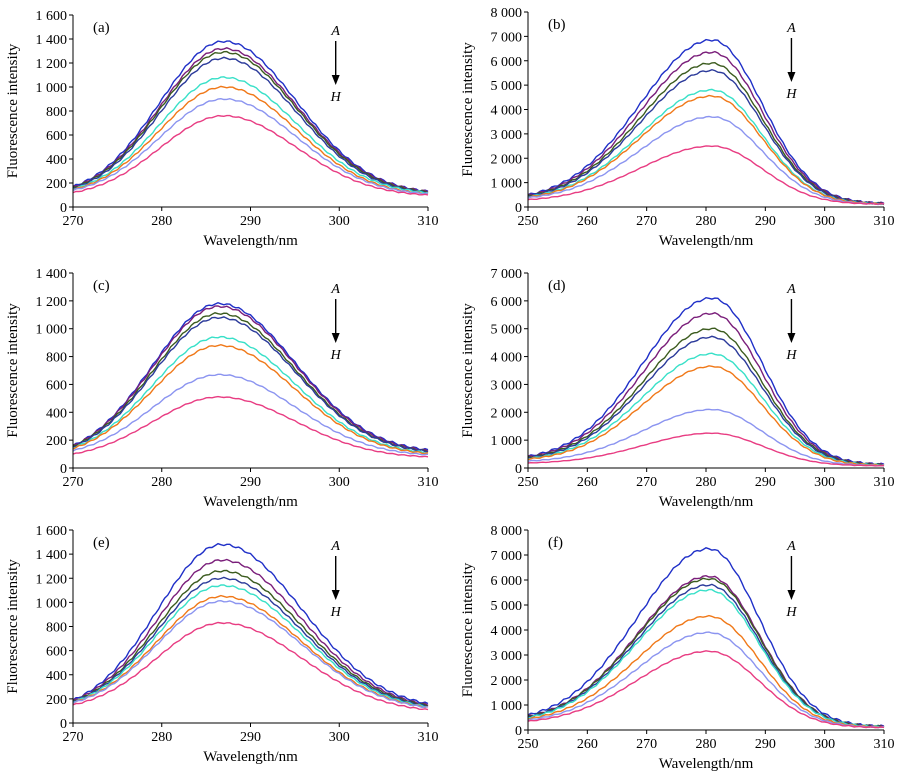  Describe the element at coordinates (56, 413) in the screenshot. I see `y-tick-label: 400` at that location.